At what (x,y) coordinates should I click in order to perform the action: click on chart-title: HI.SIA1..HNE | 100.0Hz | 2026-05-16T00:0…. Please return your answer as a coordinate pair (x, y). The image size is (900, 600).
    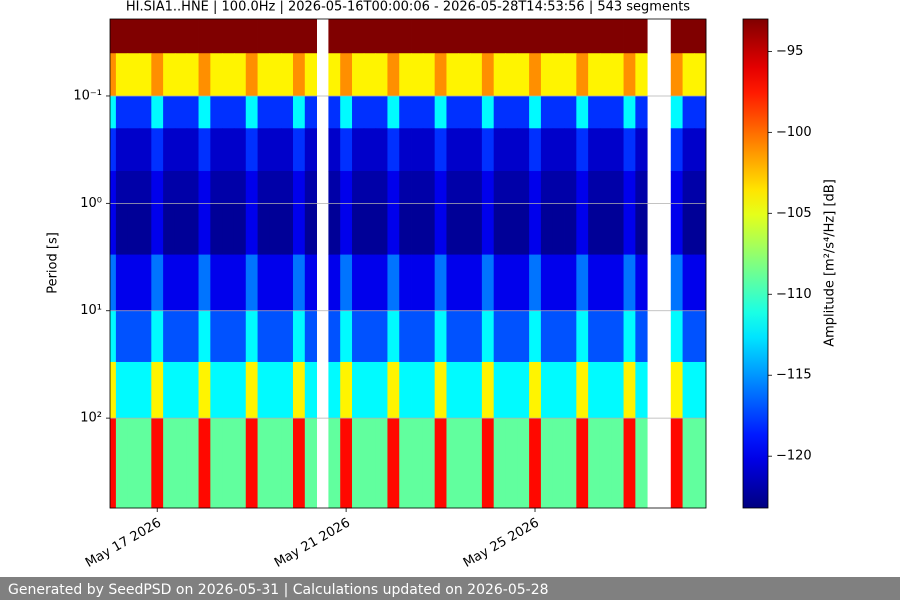
    Looking at the image, I should click on (408, 7).